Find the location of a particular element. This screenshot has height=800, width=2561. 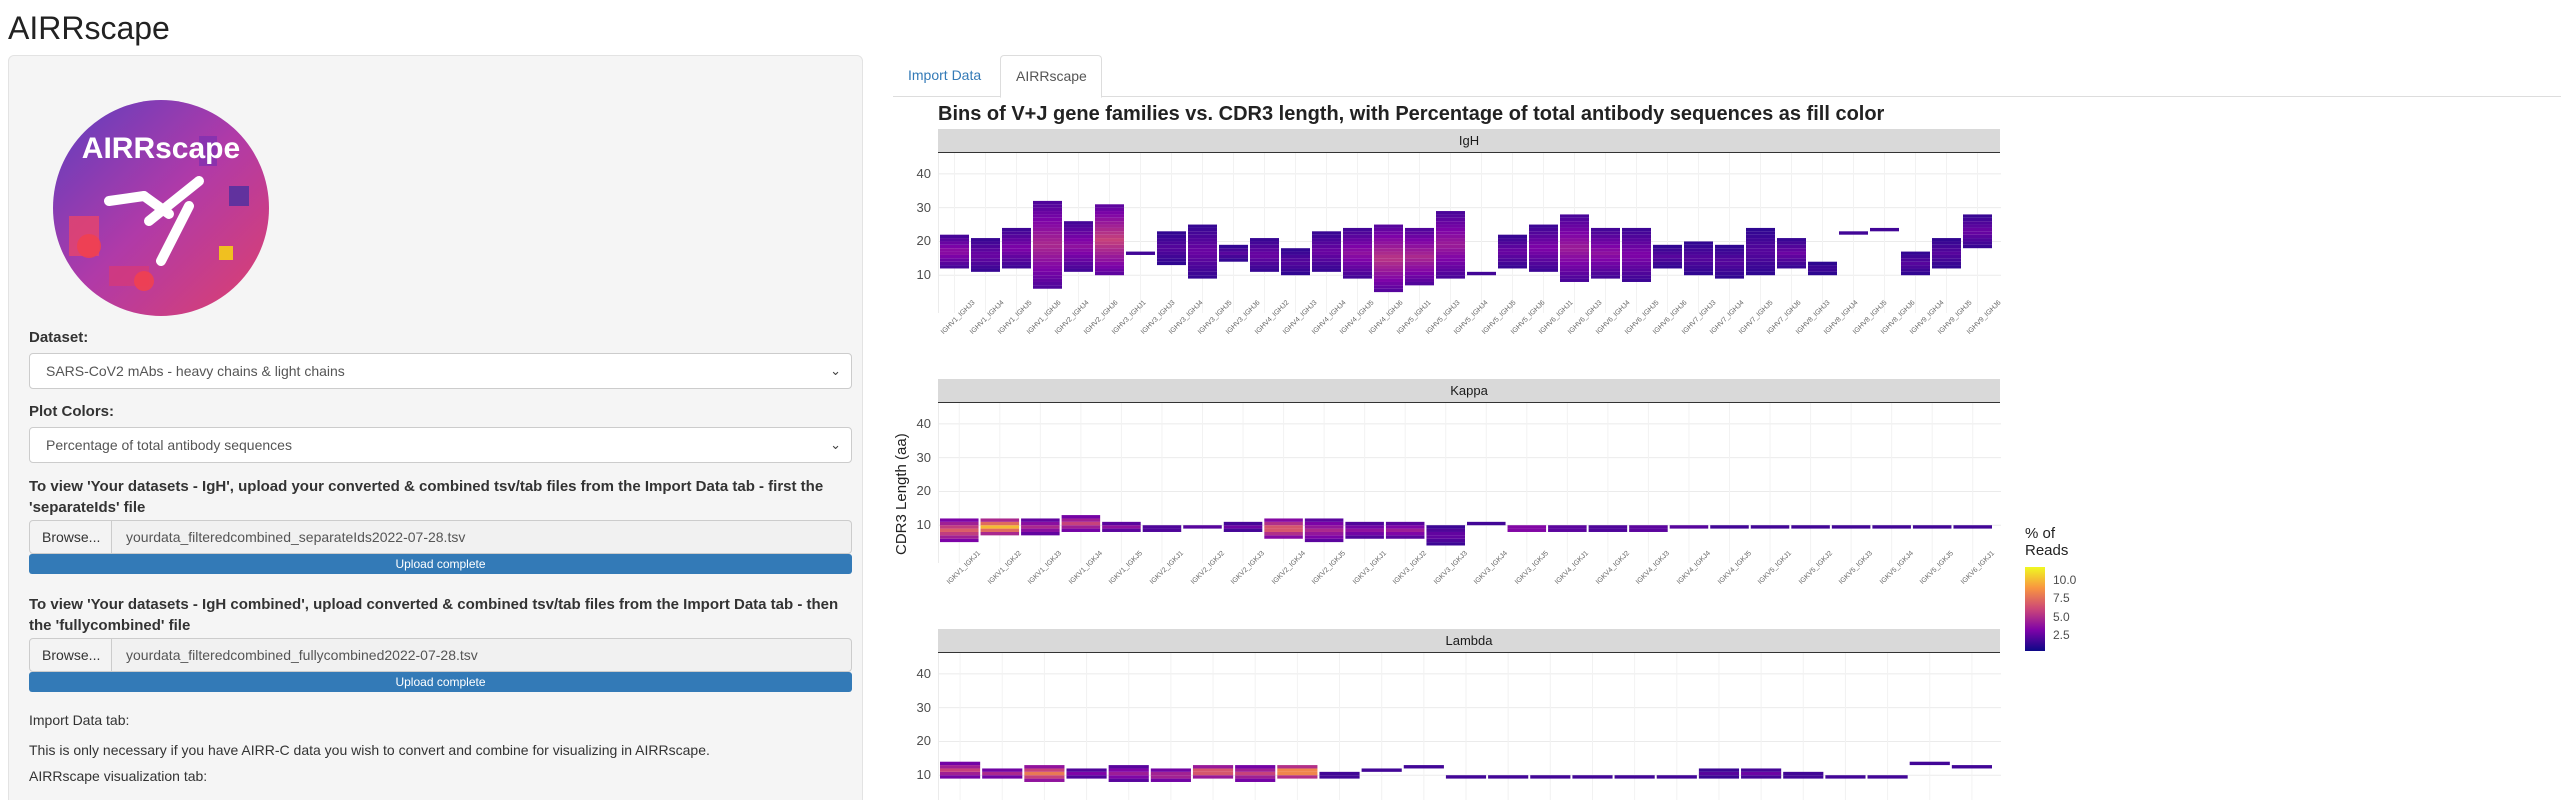

viz-heading: AIRRscape visualization tab: is located at coordinates (118, 776).